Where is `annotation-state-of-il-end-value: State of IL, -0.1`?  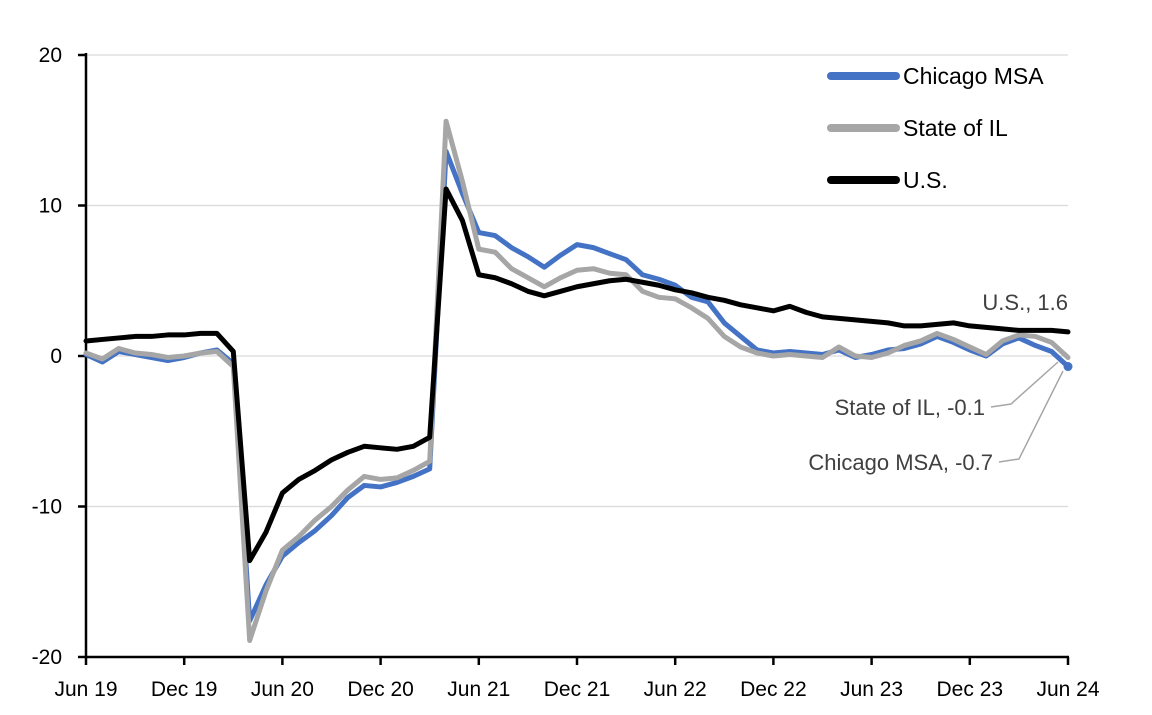 annotation-state-of-il-end-value: State of IL, -0.1 is located at coordinates (909, 407).